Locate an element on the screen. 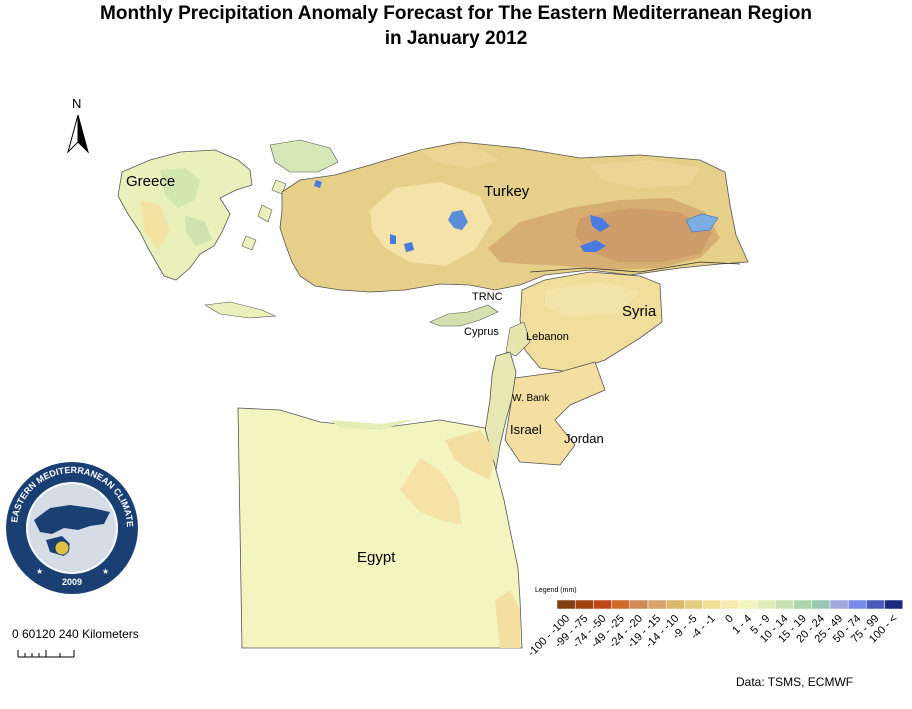 This screenshot has width=912, height=709. egypt-region is located at coordinates (380, 528).